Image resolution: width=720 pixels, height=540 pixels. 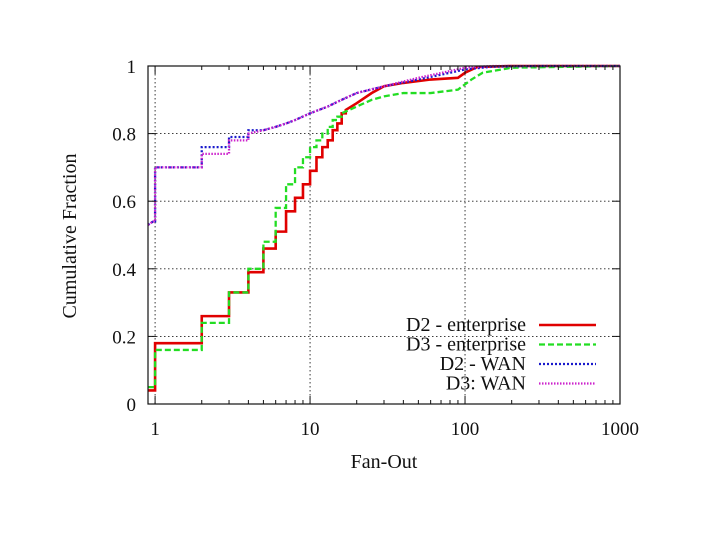 I want to click on x-tick-label: 1, so click(x=155, y=429).